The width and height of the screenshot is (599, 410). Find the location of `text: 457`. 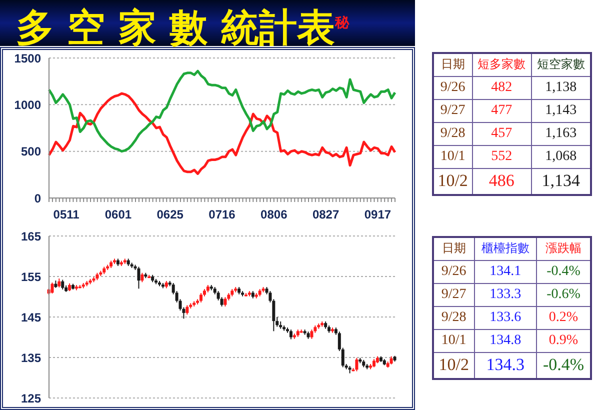

text: 457 is located at coordinates (502, 133).